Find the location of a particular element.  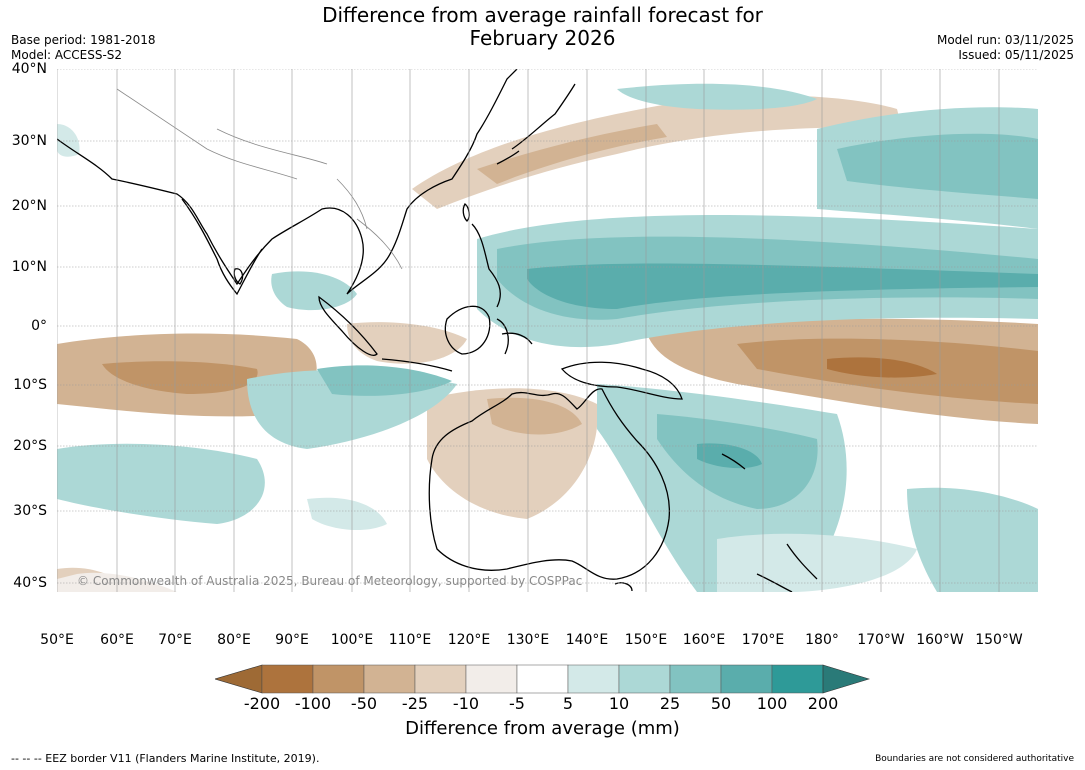

issued-date: Issued: 05/11/2025 is located at coordinates (1016, 55).